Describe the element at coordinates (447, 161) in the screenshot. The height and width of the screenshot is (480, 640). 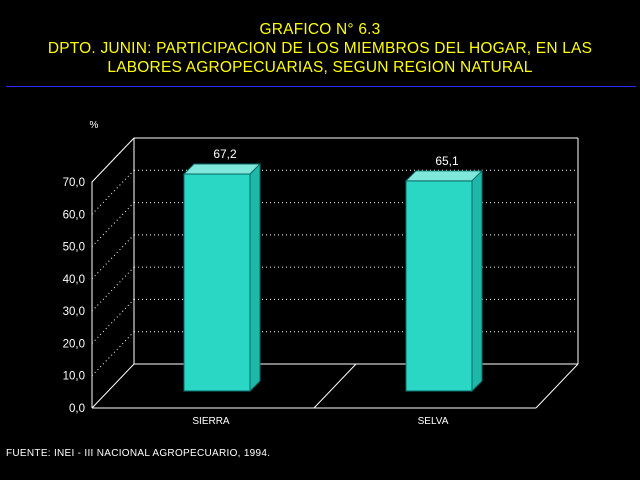
I see `data-label: 65,1` at that location.